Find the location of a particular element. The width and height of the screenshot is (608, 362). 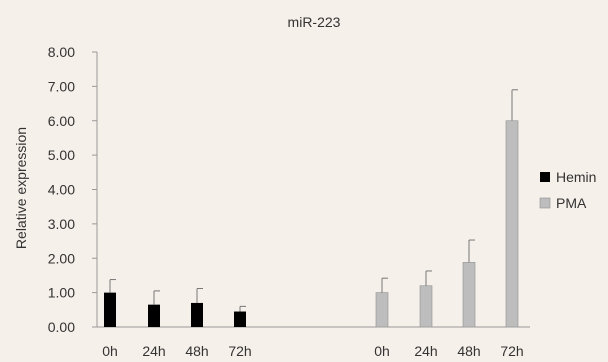

bar-pma-0h is located at coordinates (382, 310).